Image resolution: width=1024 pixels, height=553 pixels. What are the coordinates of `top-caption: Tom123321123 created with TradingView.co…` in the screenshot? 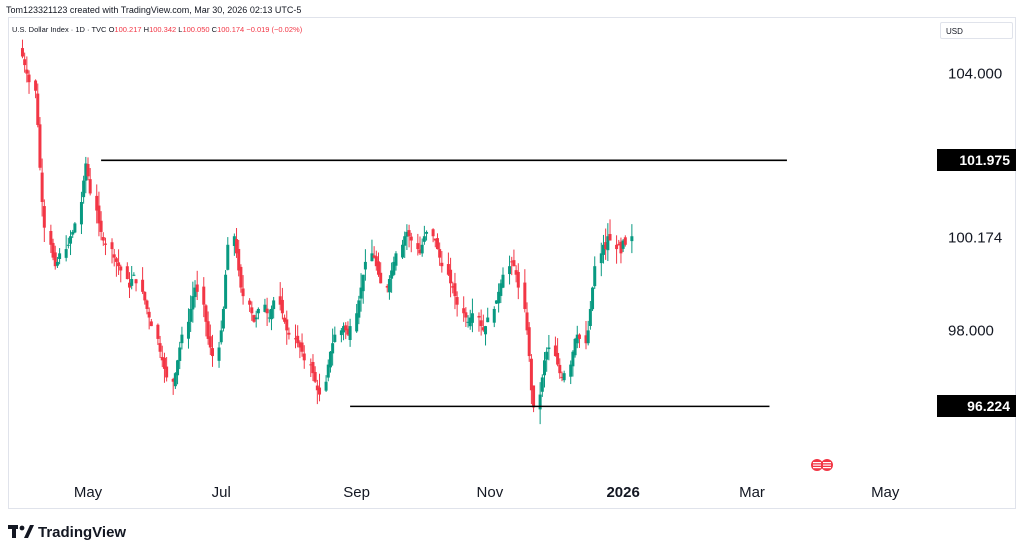 It's located at (154, 10).